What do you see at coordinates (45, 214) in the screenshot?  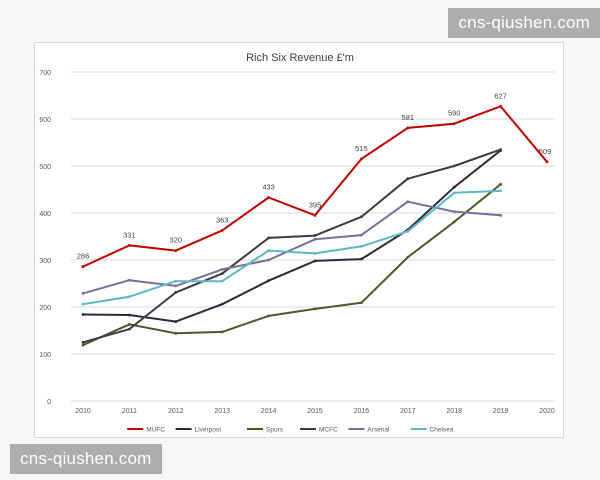 I see `y-tick-label-400: 400` at bounding box center [45, 214].